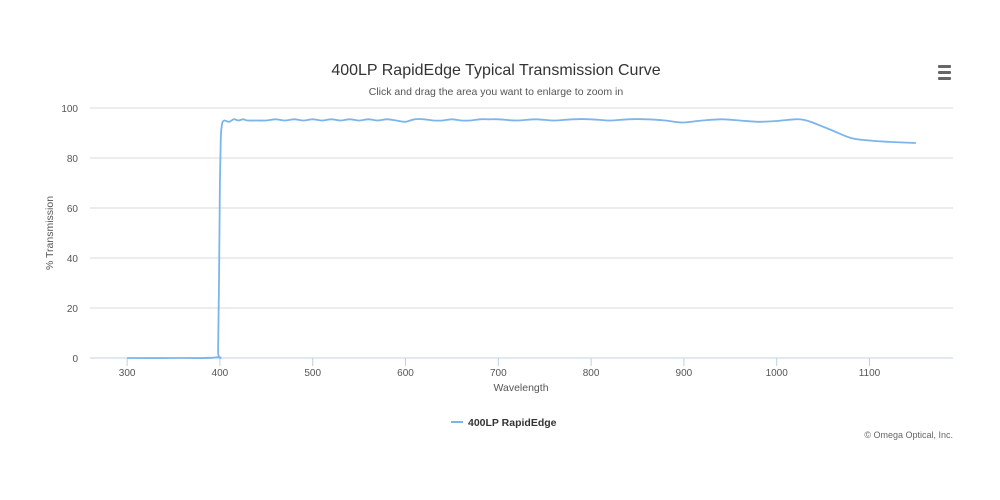 The height and width of the screenshot is (500, 1000). Describe the element at coordinates (50, 233) in the screenshot. I see `y-axis-title: % Transmission` at that location.